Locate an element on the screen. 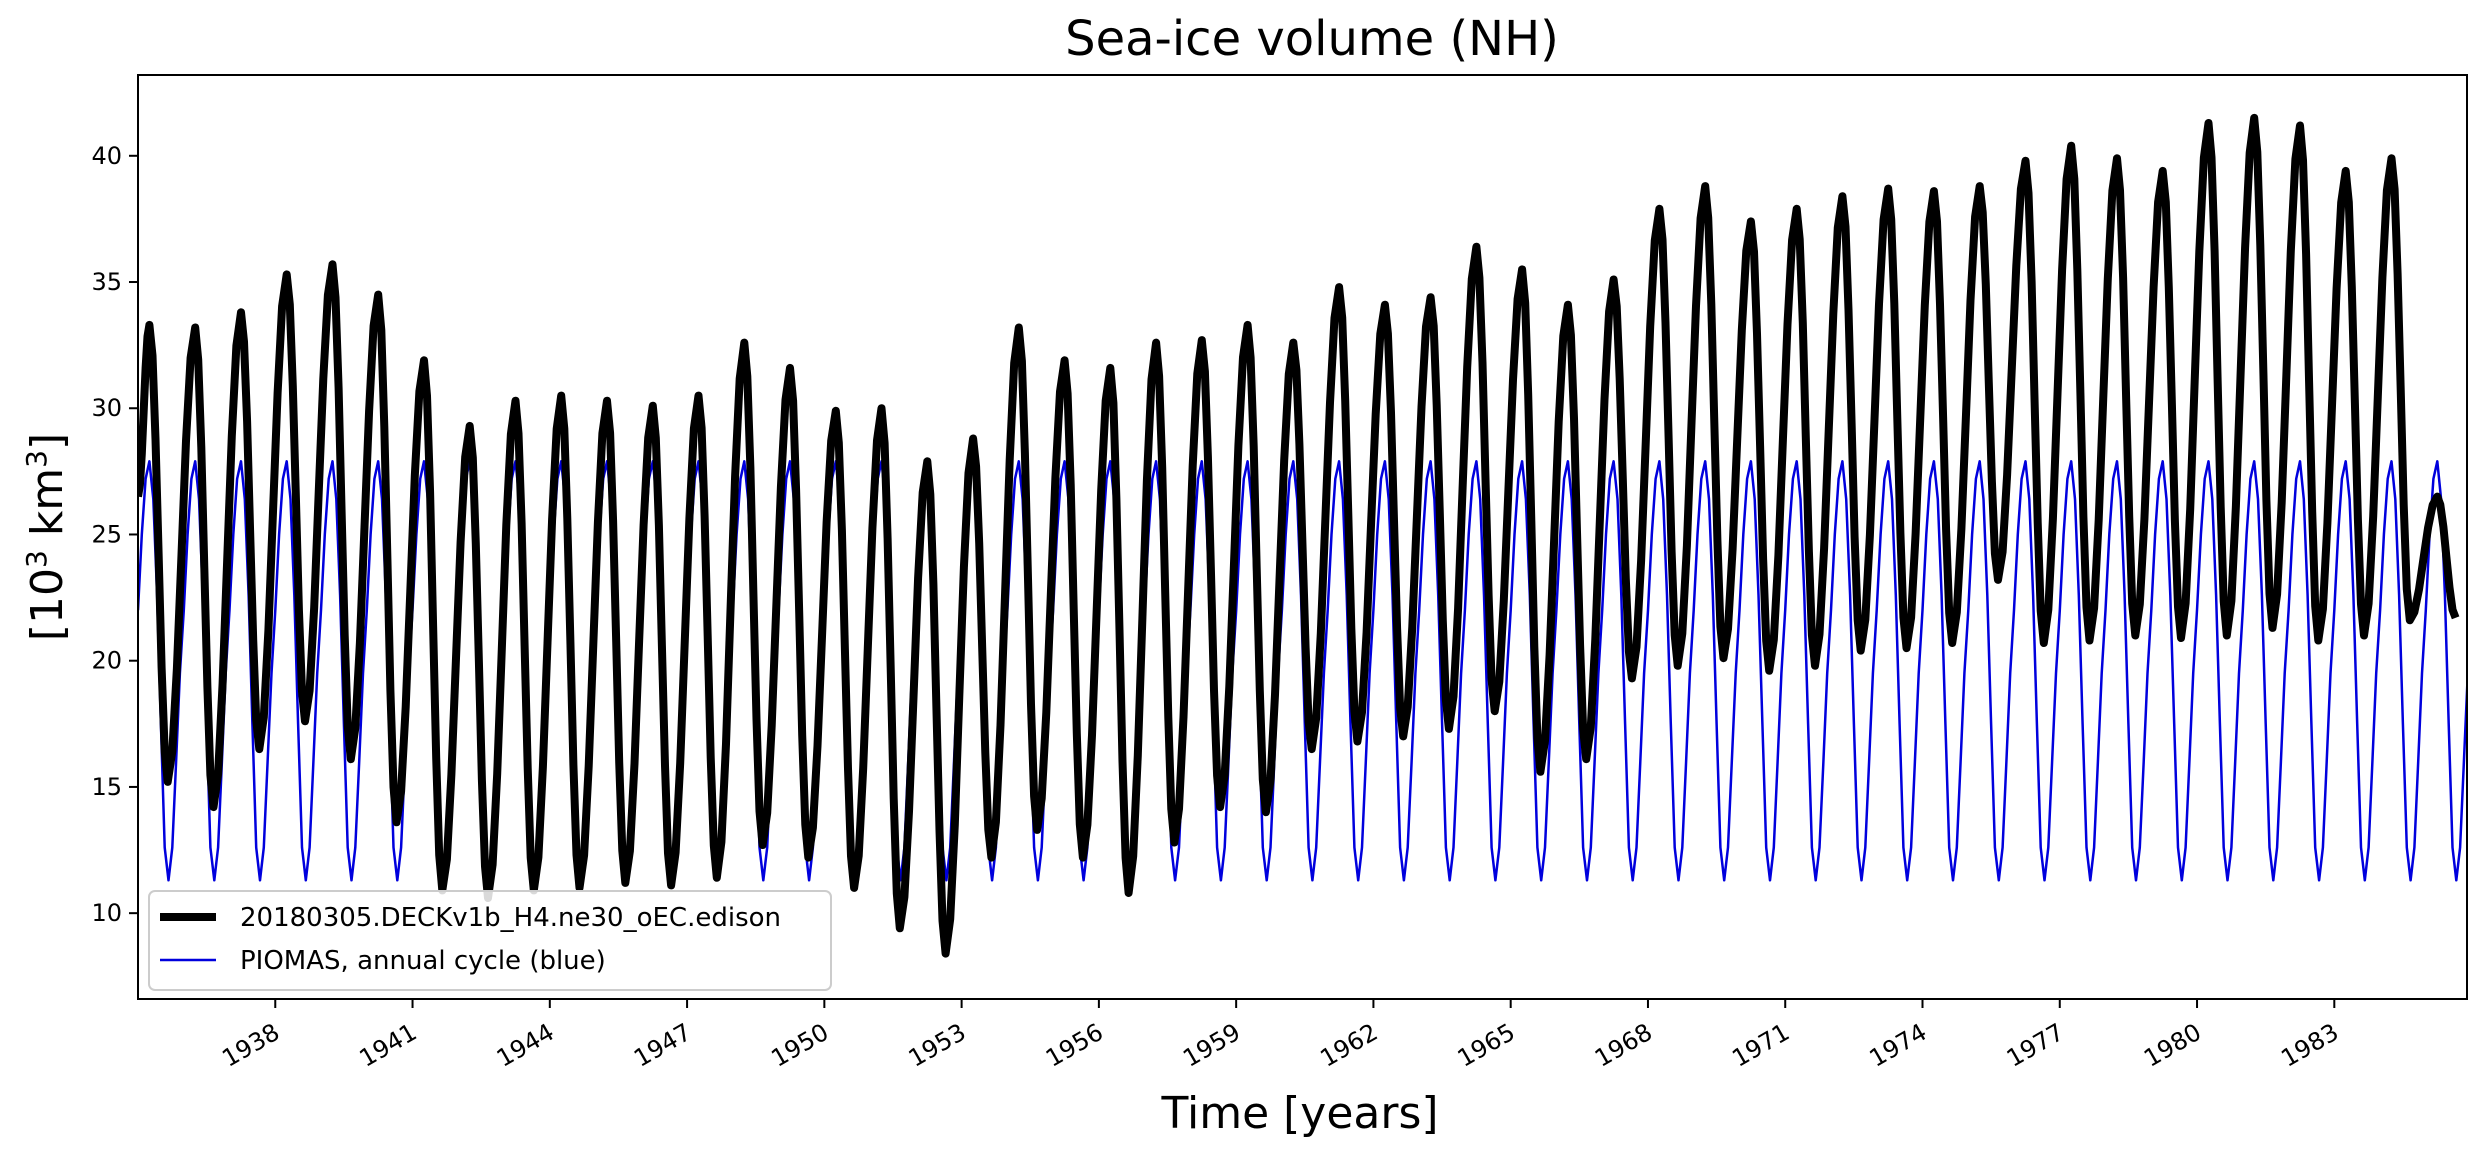 This screenshot has height=1151, width=2484. chart-title: Sea-ice volume (NH) is located at coordinates (1312, 39).